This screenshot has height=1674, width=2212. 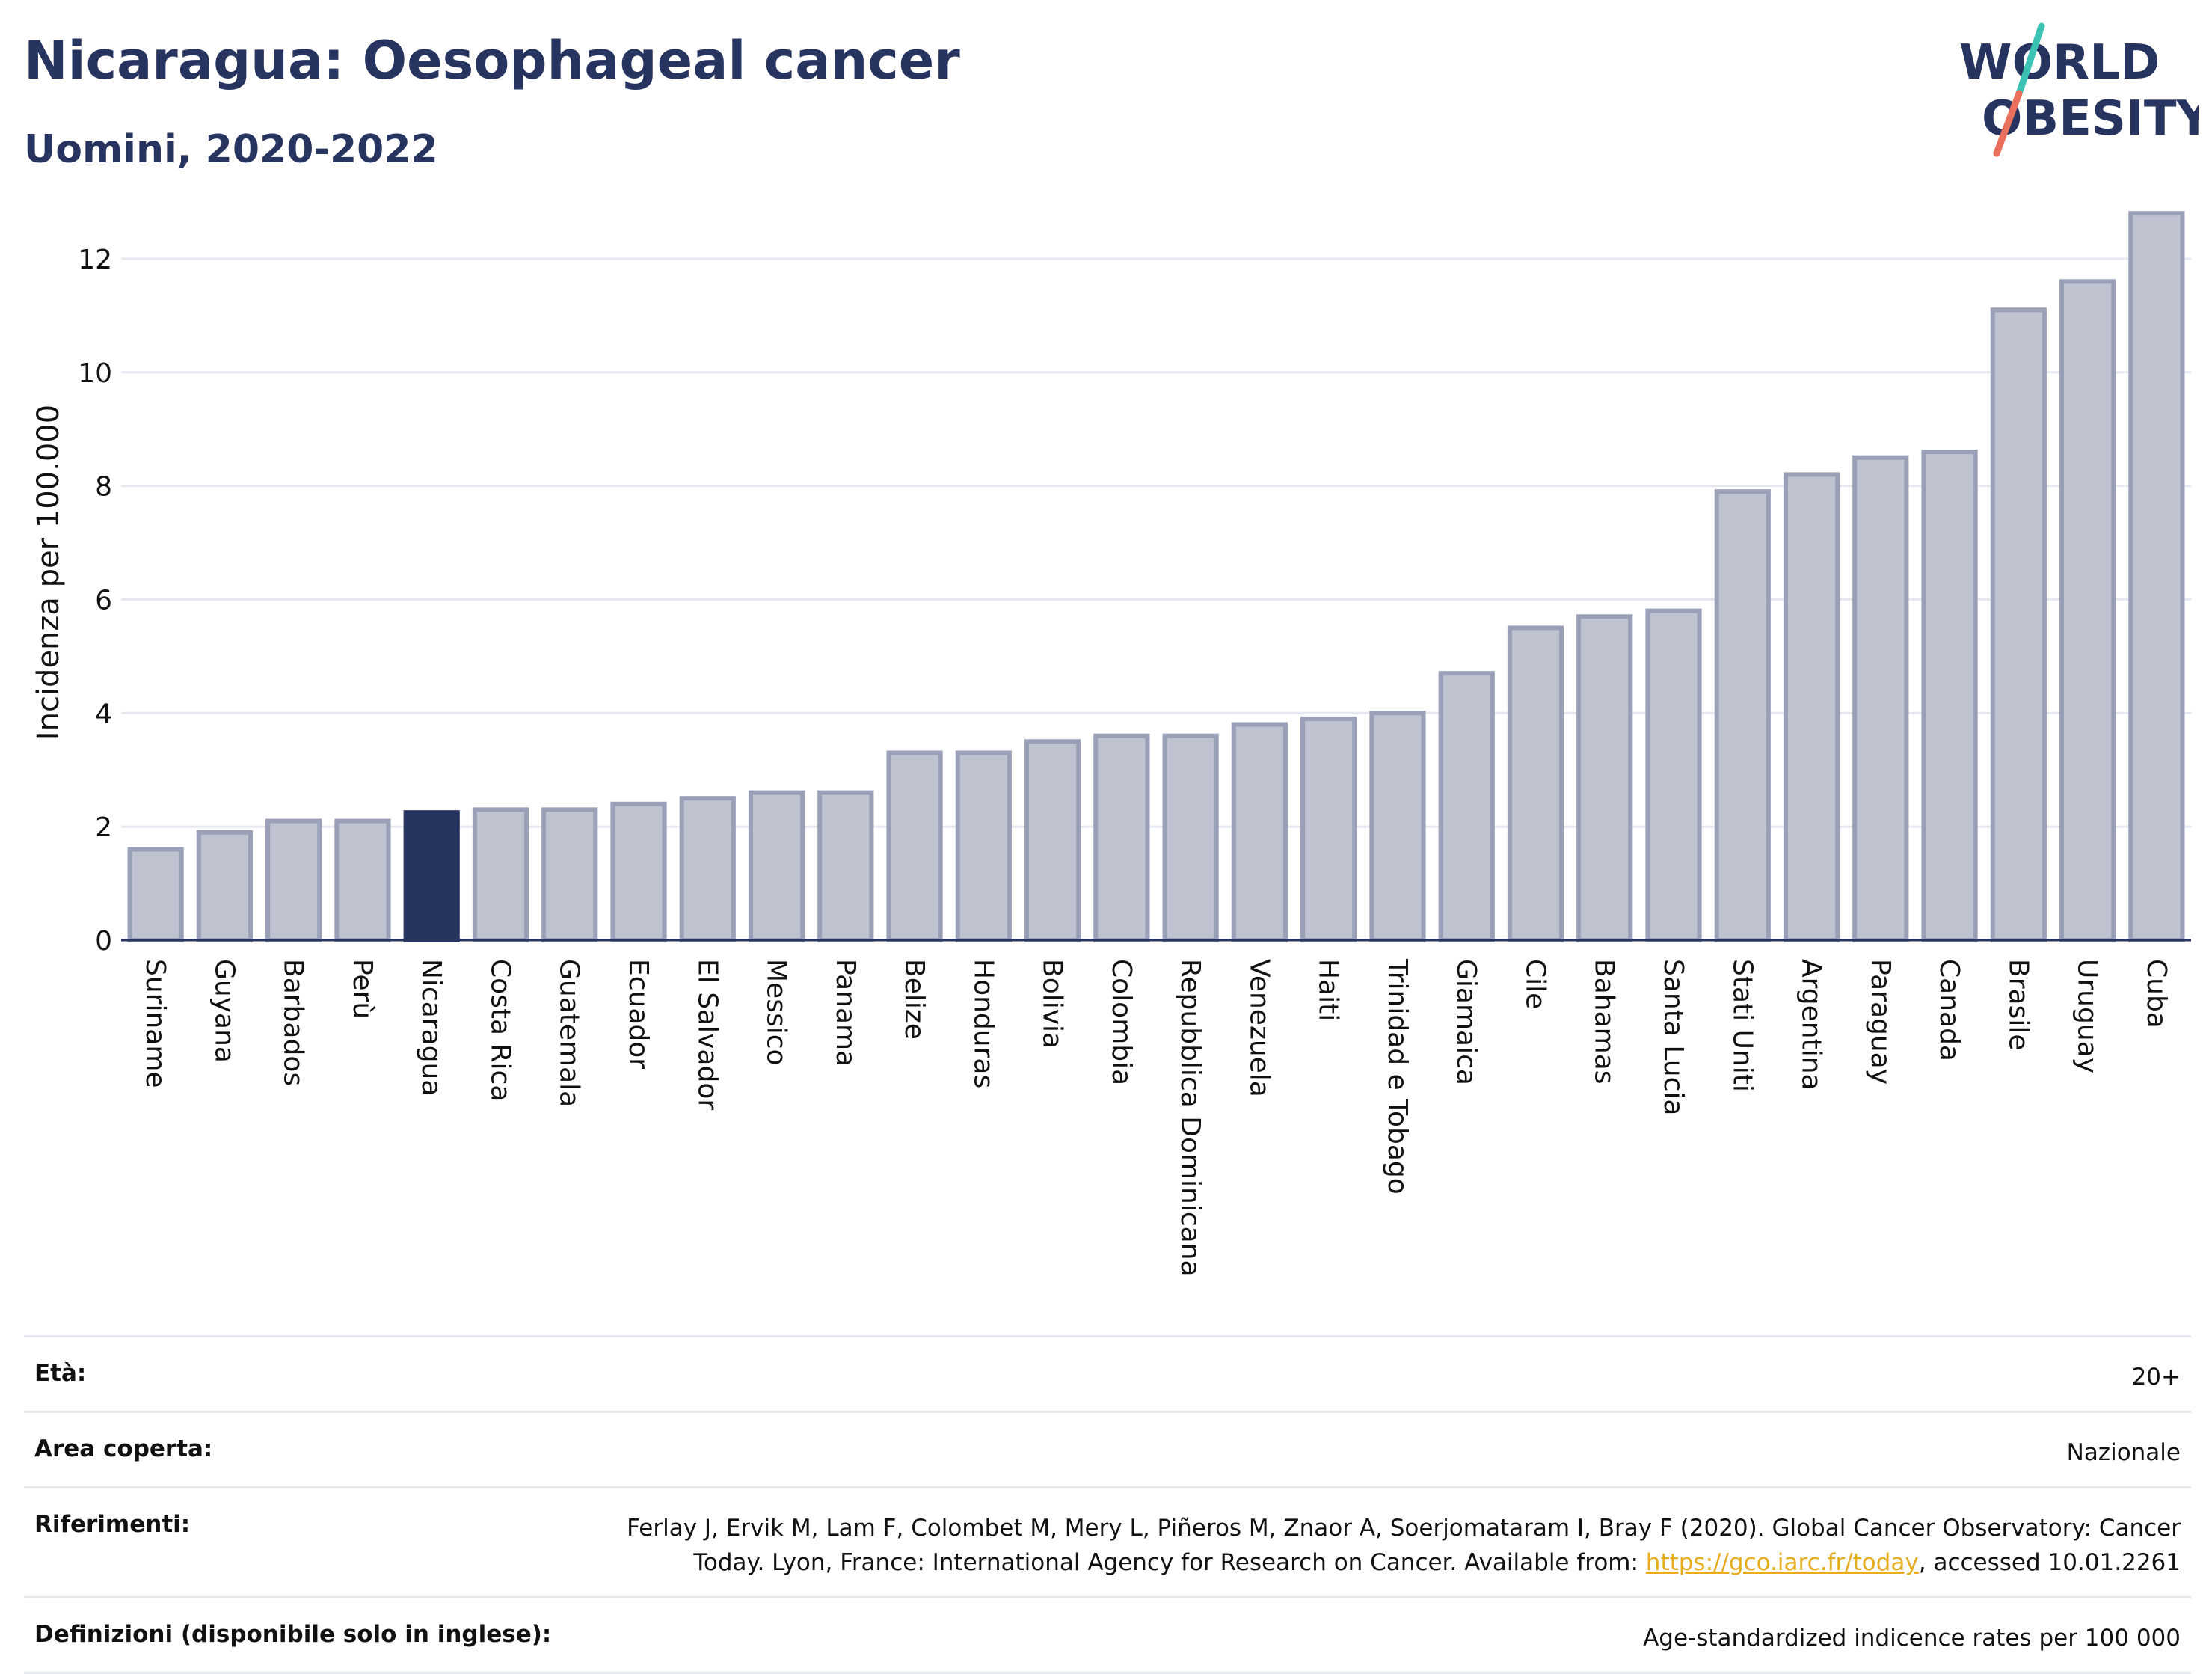 What do you see at coordinates (2087, 611) in the screenshot?
I see `bar-uruguay` at bounding box center [2087, 611].